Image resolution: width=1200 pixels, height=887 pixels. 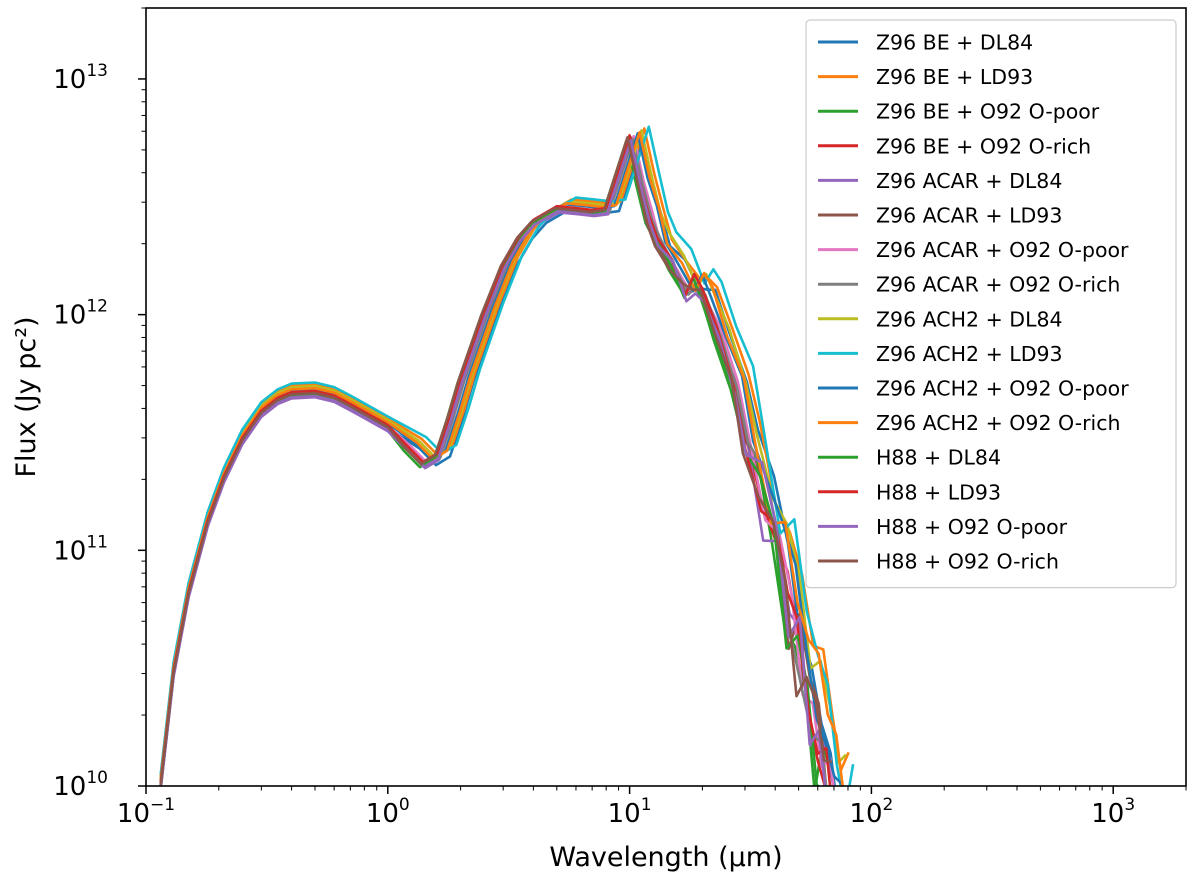 I want to click on legend-entry: Z96 ACAR + LD93, so click(x=969, y=216).